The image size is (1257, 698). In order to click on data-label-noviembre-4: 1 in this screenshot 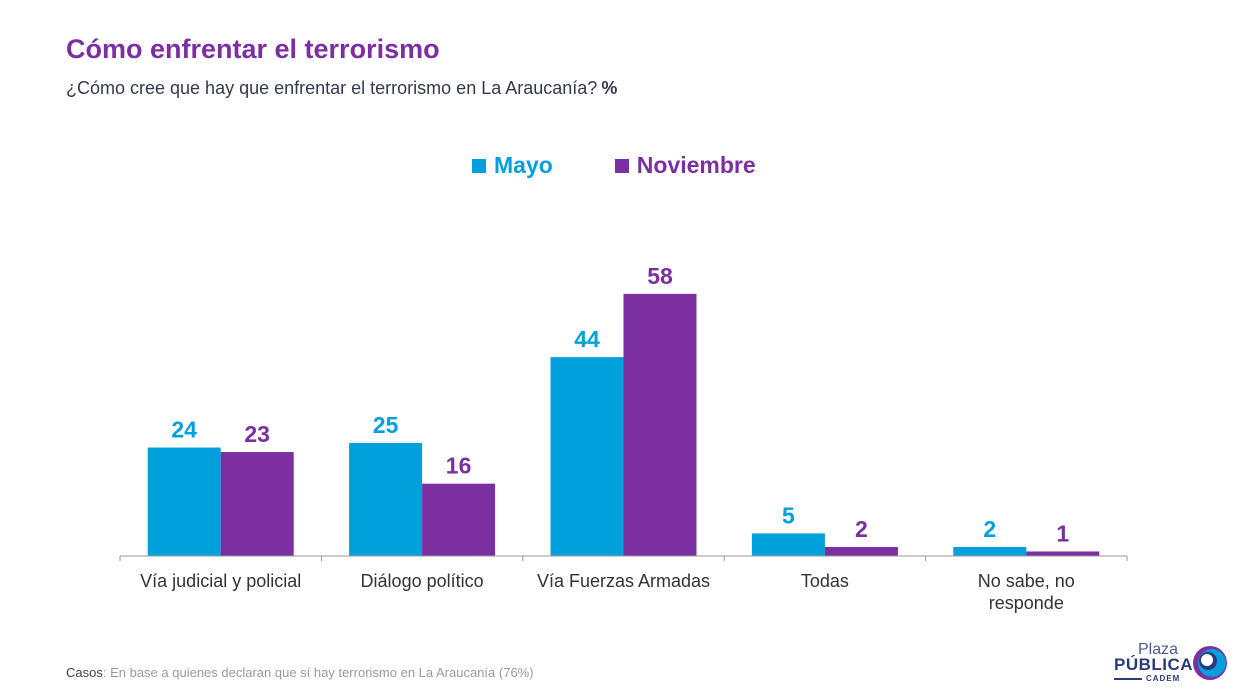, I will do `click(1062, 533)`.